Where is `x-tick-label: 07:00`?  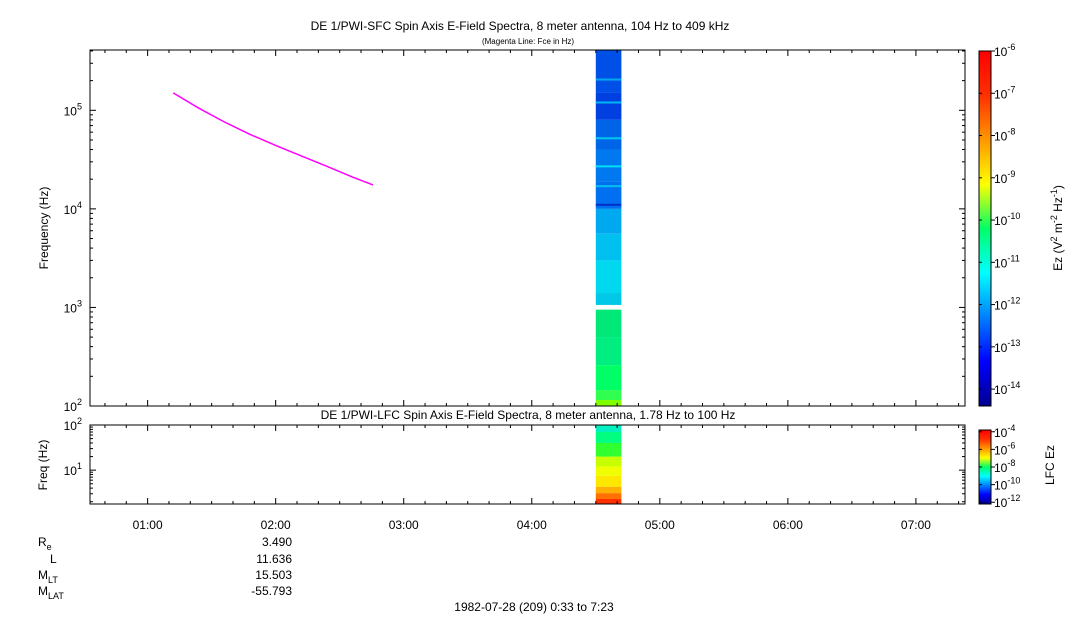 x-tick-label: 07:00 is located at coordinates (916, 525).